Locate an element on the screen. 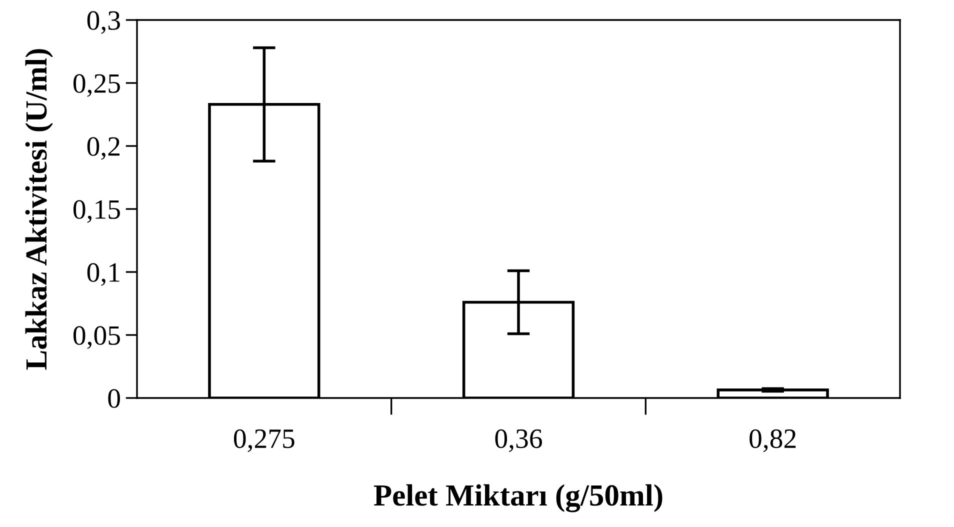 This screenshot has height=527, width=954. x-tick-label: 0,82 is located at coordinates (773, 440).